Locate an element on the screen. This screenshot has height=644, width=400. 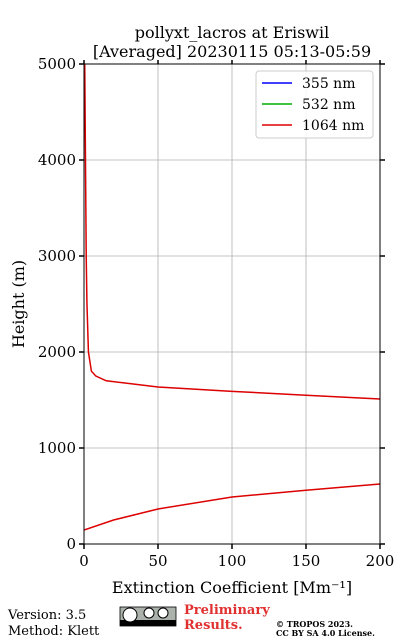
x-tick-label: 0 is located at coordinates (84, 561).